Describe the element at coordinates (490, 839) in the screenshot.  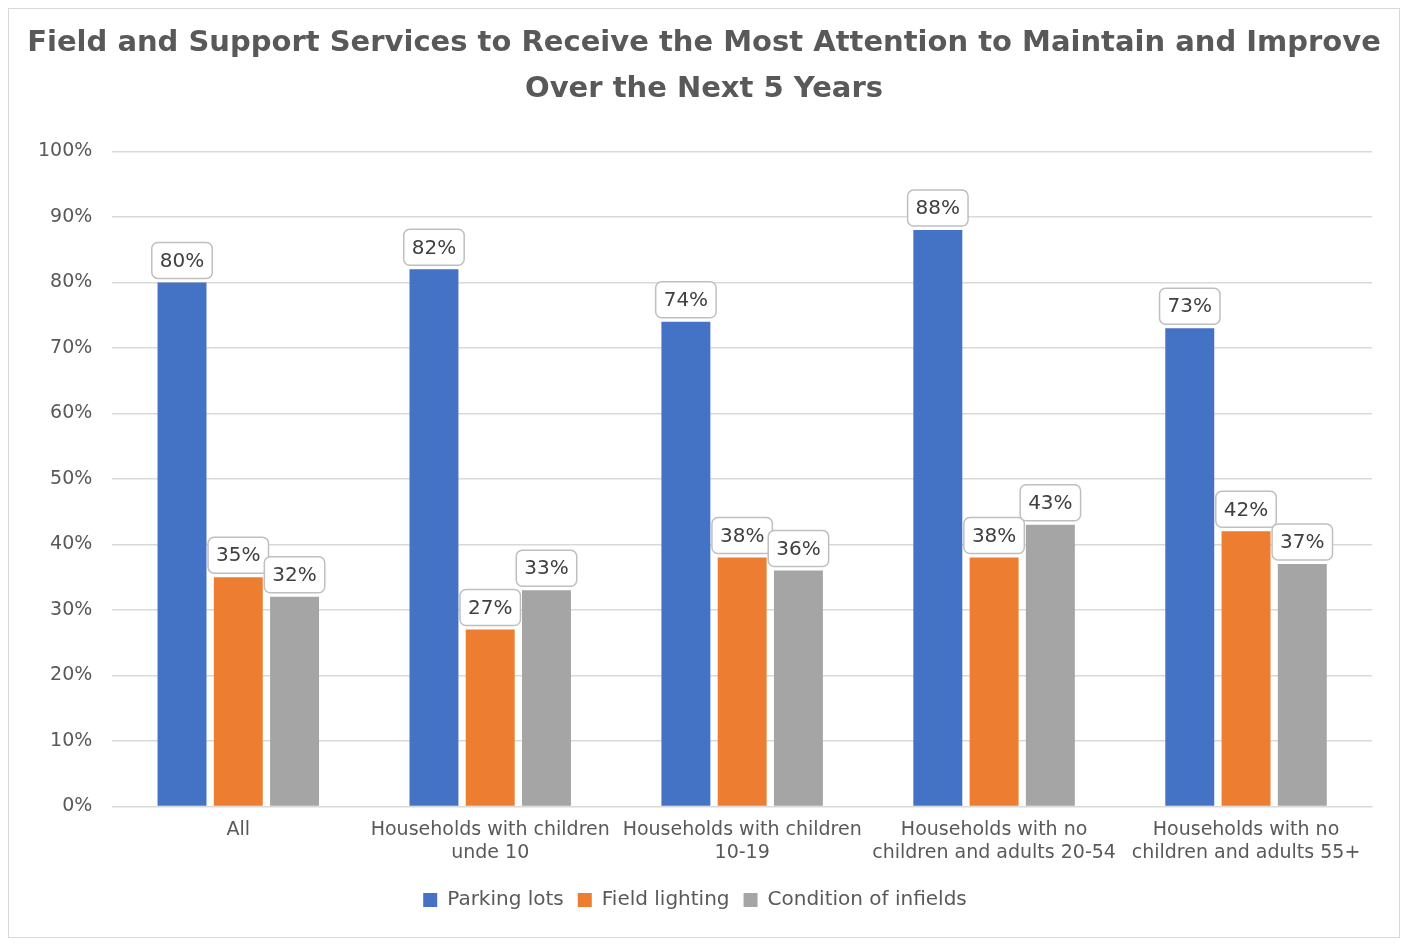
I see `x-tick-label: Households with children unde 10` at that location.